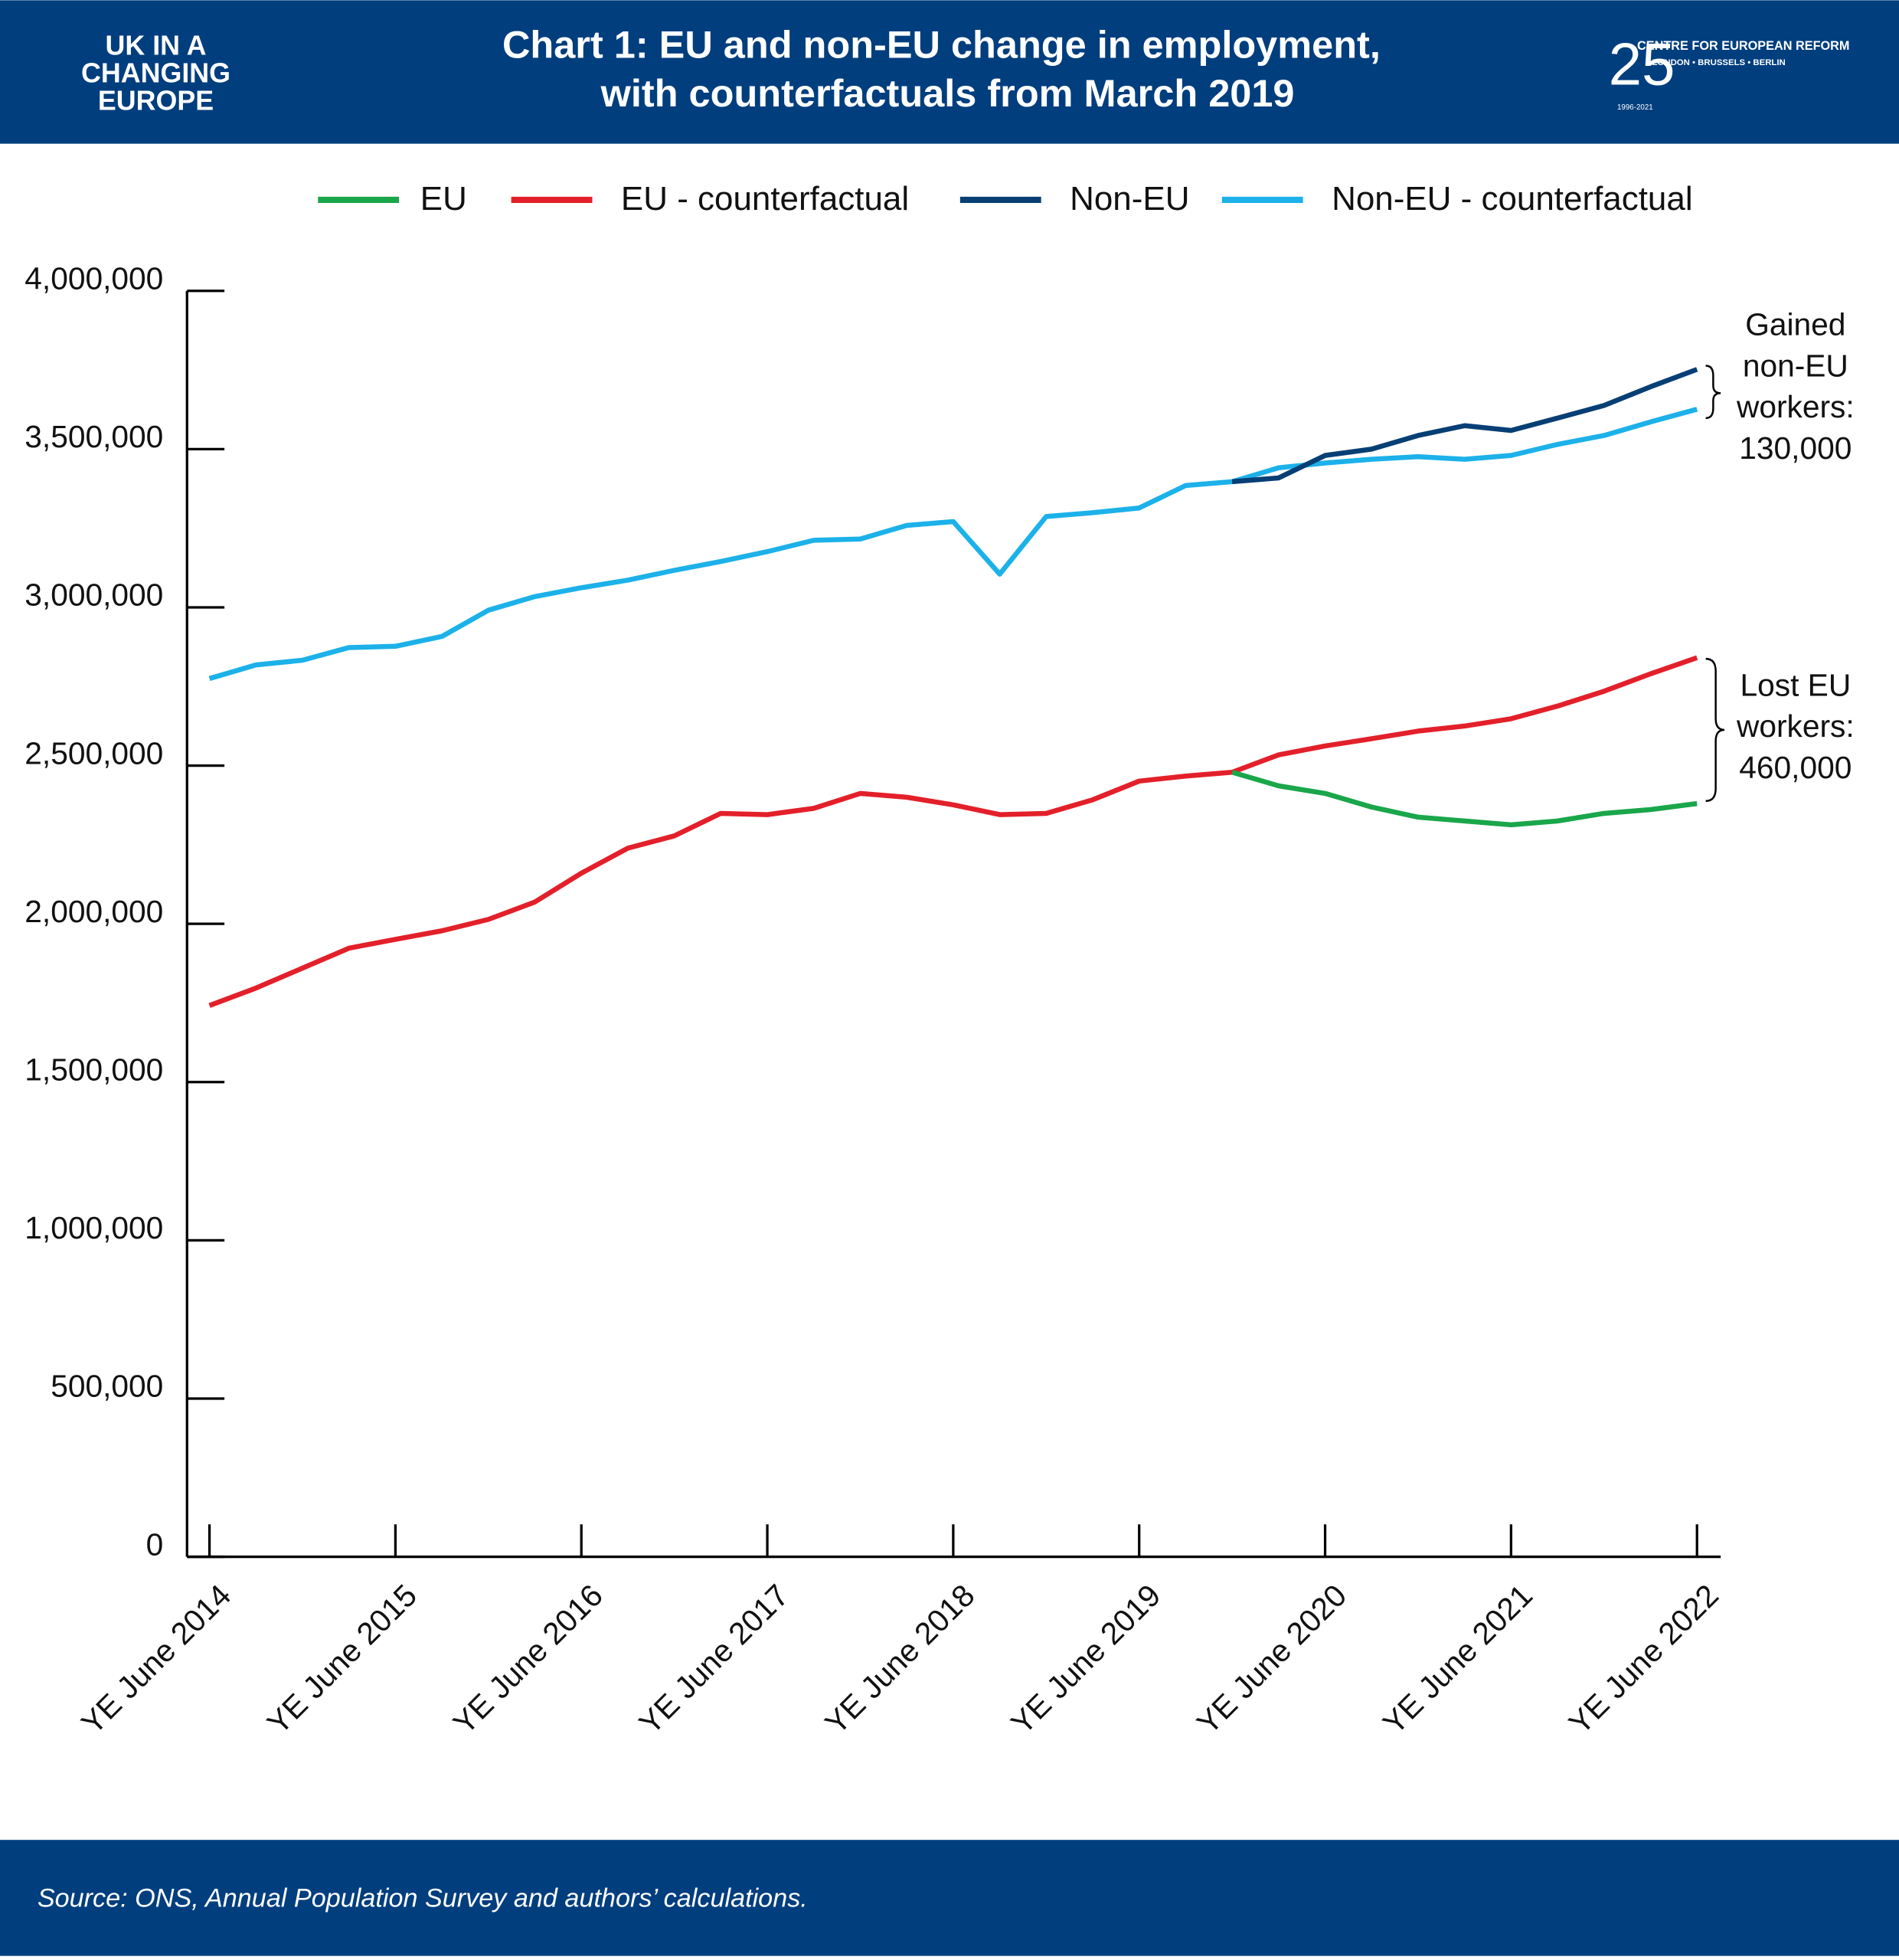 The width and height of the screenshot is (1899, 1960). I want to click on annotation: 460,000, so click(1796, 767).